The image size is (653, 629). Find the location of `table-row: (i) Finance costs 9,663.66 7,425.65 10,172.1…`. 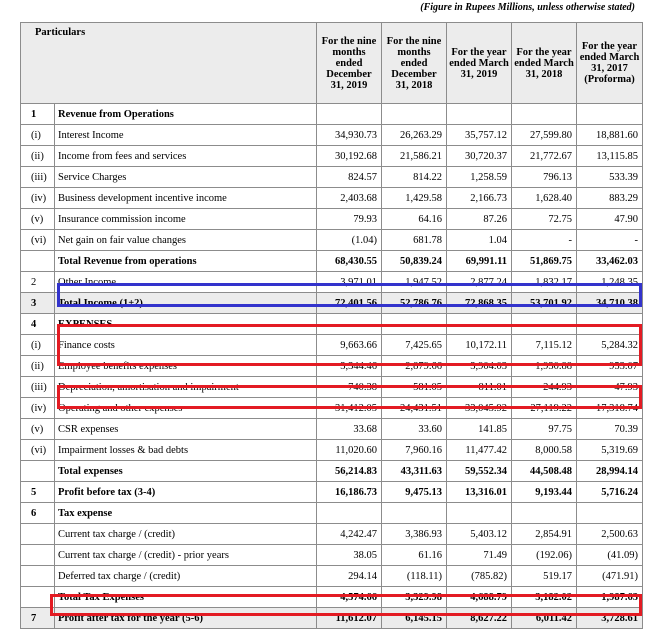

table-row: (i) Finance costs 9,663.66 7,425.65 10,172.1… is located at coordinates (331, 345).